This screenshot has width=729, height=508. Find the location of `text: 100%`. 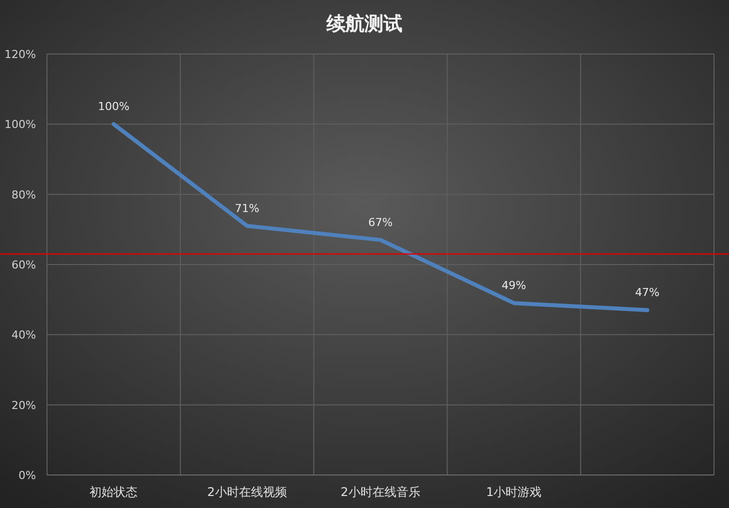

text: 100% is located at coordinates (114, 107).